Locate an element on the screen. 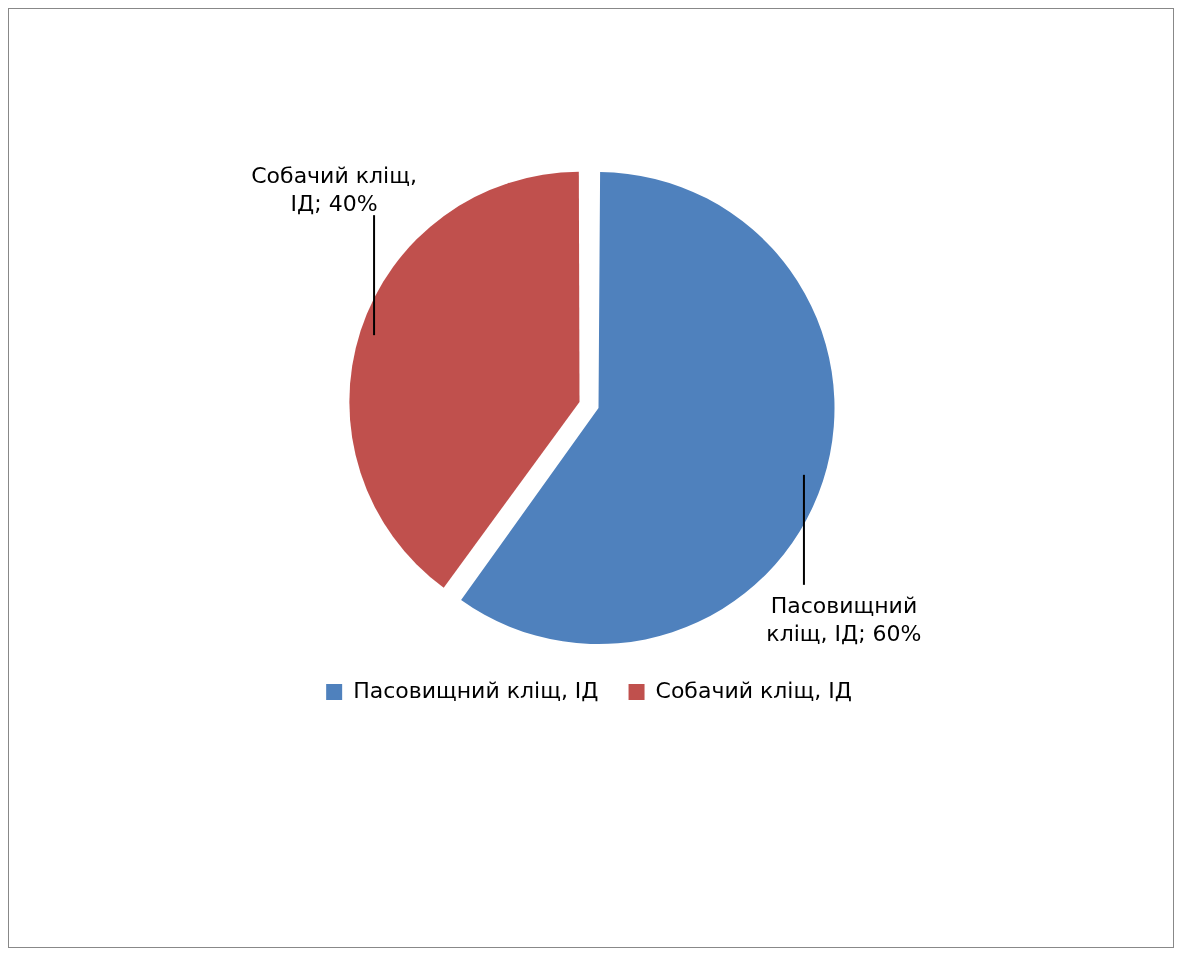 The height and width of the screenshot is (962, 1186). data-label: Пасовищний кліщ, ІД; 60% is located at coordinates (844, 619).